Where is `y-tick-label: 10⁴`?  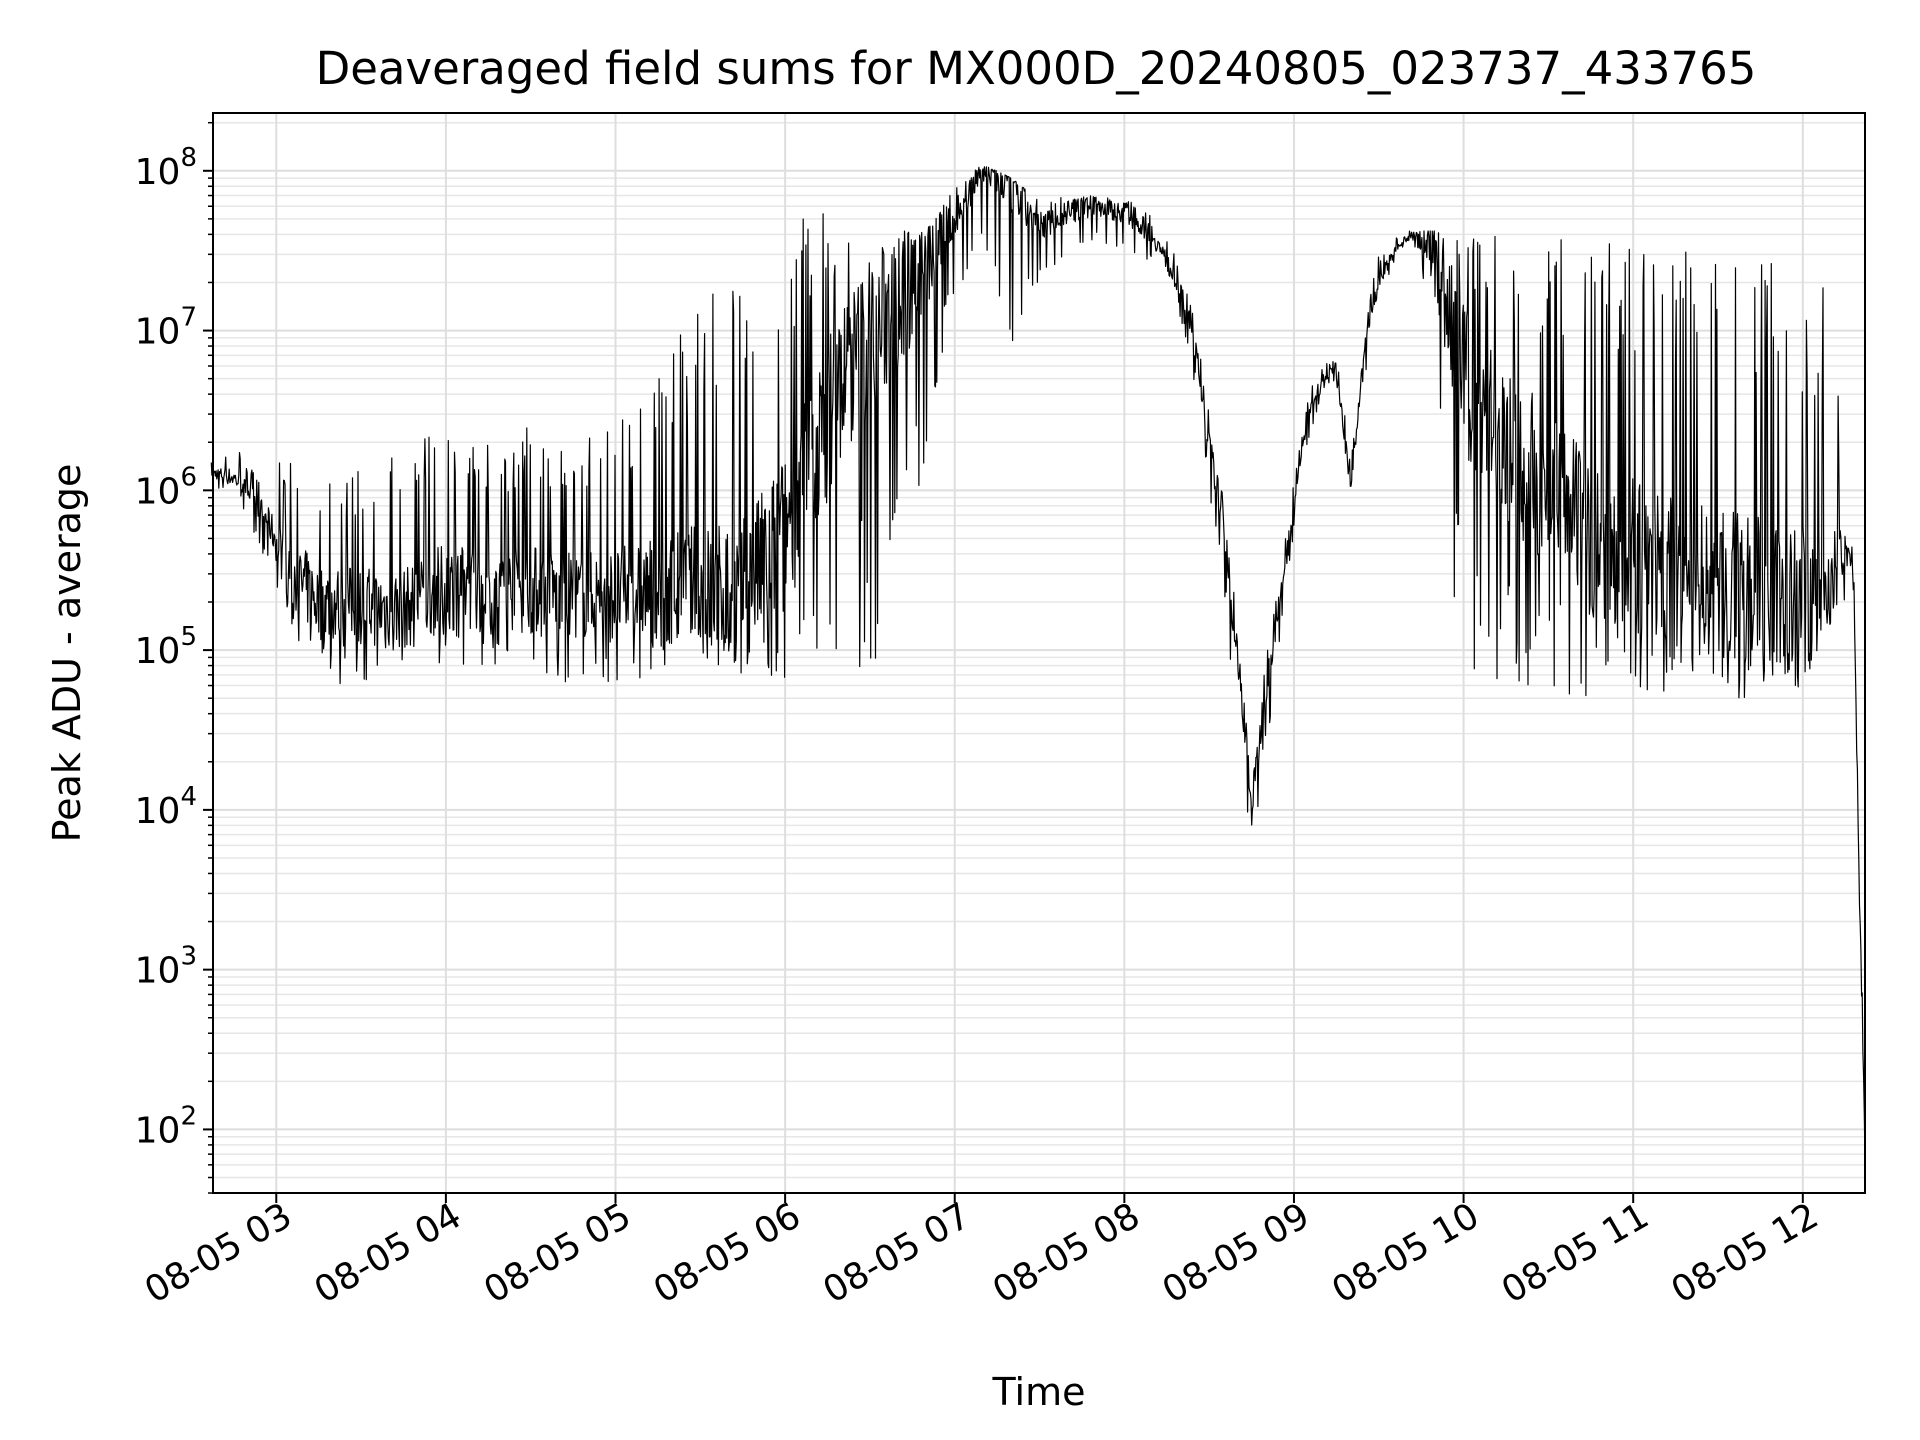 y-tick-label: 10⁴ is located at coordinates (166, 807).